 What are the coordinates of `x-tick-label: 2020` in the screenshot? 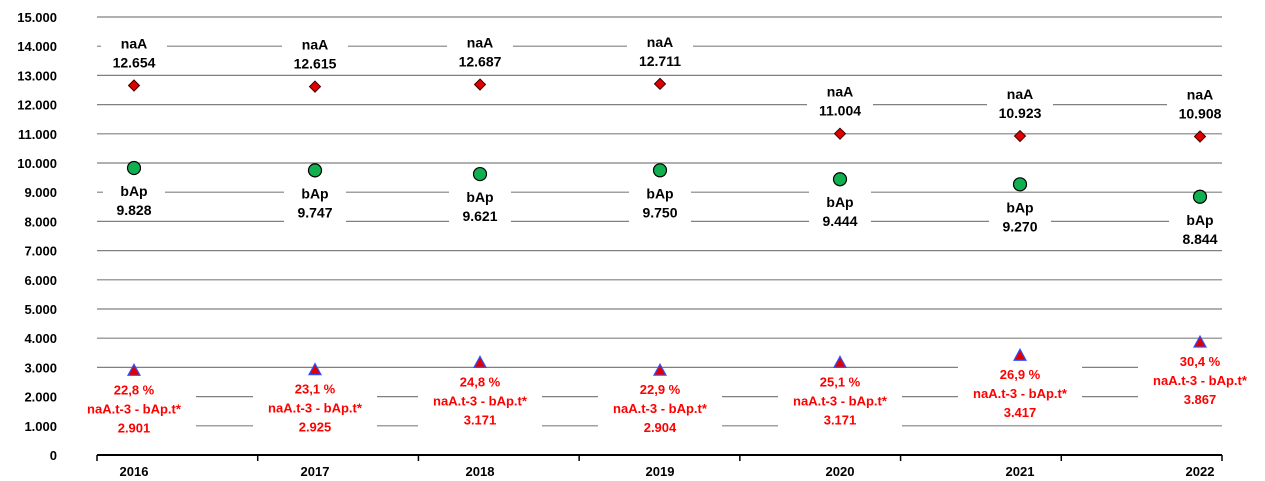 It's located at (840, 471).